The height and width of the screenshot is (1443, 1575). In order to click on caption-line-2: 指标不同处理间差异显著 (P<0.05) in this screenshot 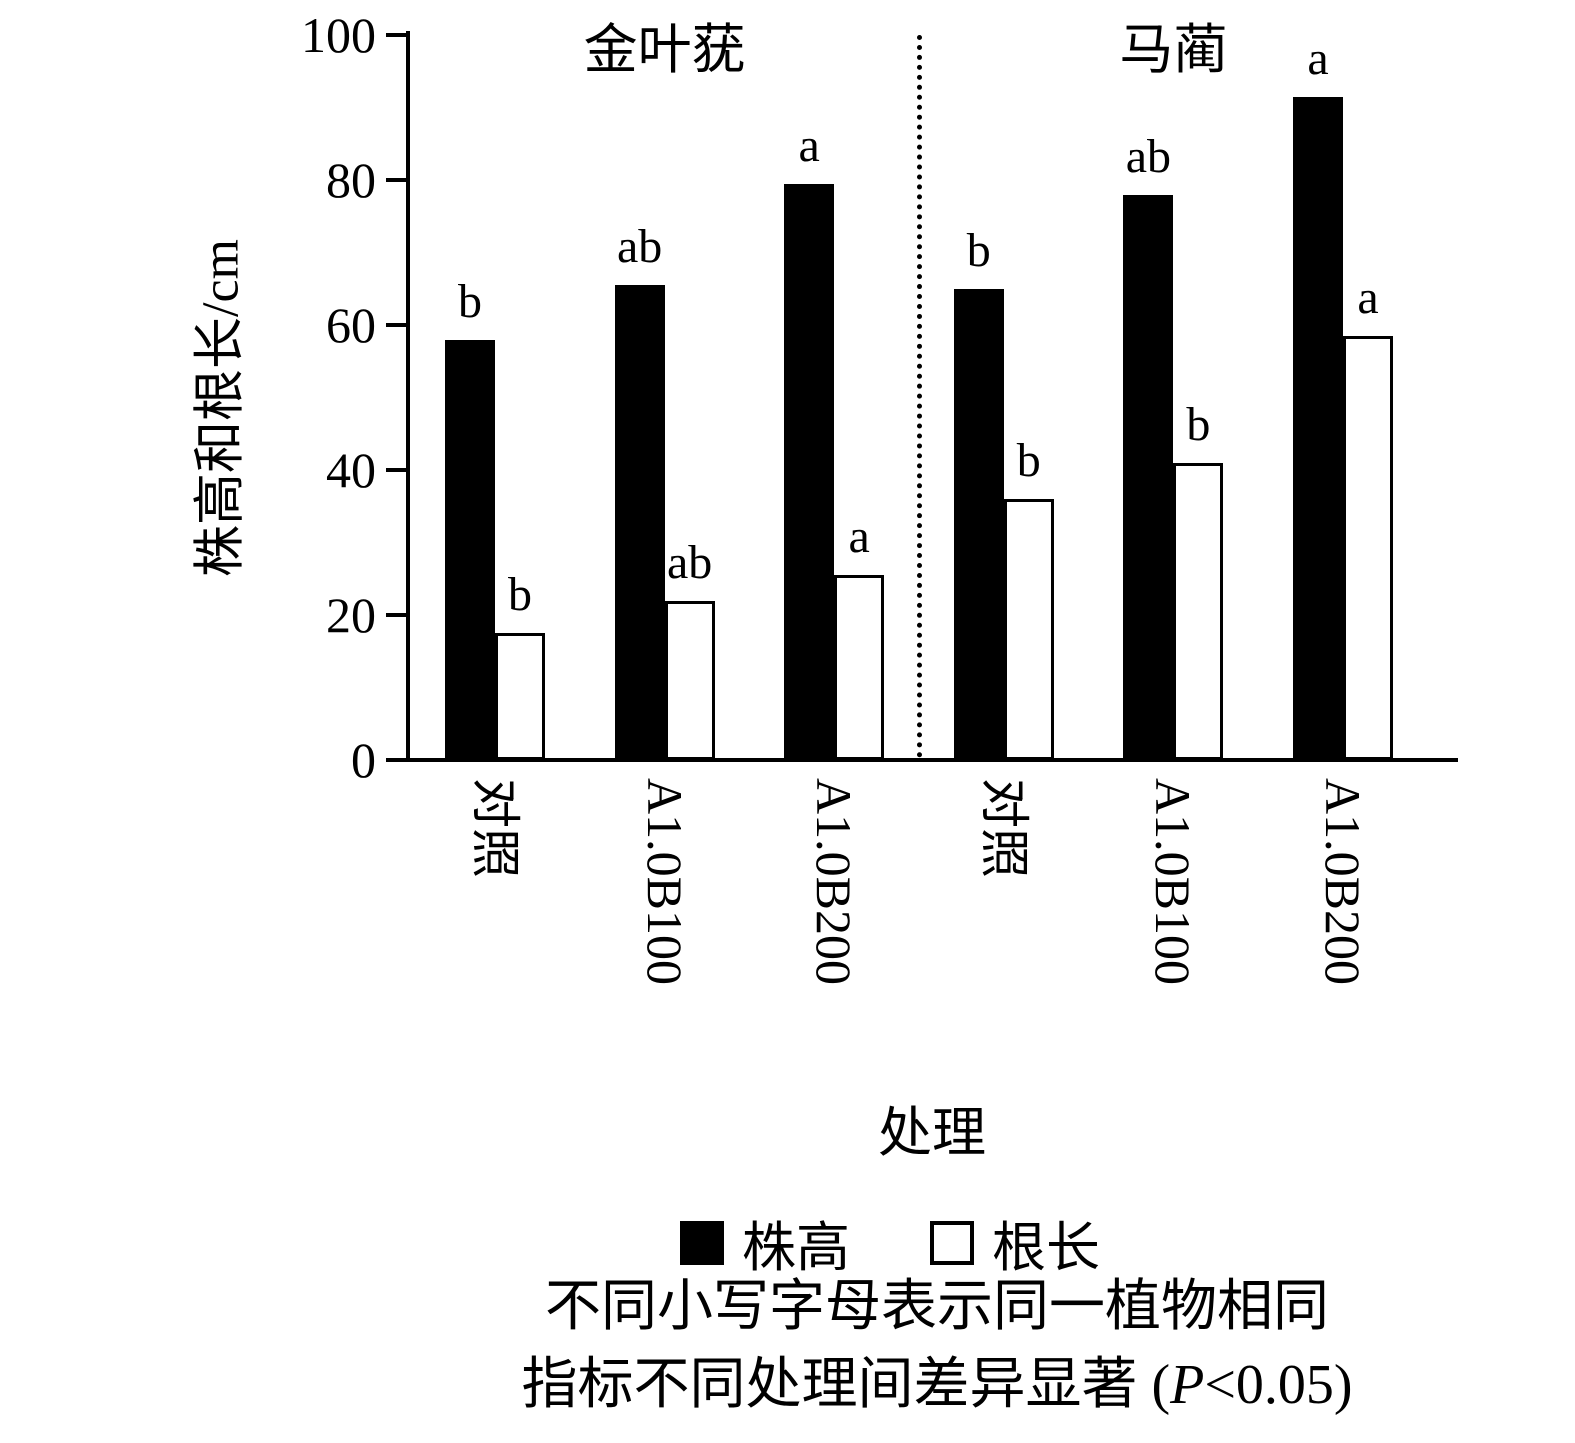, I will do `click(936, 1385)`.